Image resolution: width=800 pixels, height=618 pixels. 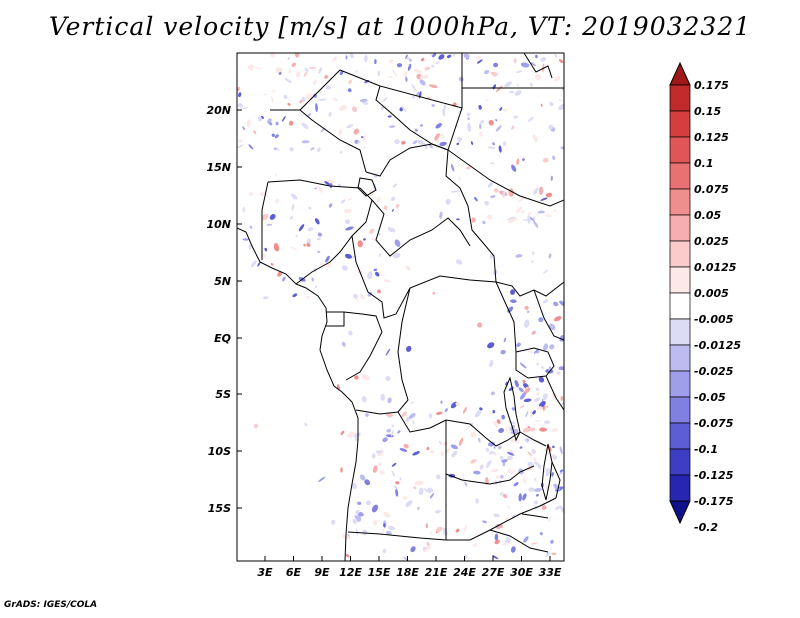 What do you see at coordinates (512, 409) in the screenshot?
I see `lake-tanganyika` at bounding box center [512, 409].